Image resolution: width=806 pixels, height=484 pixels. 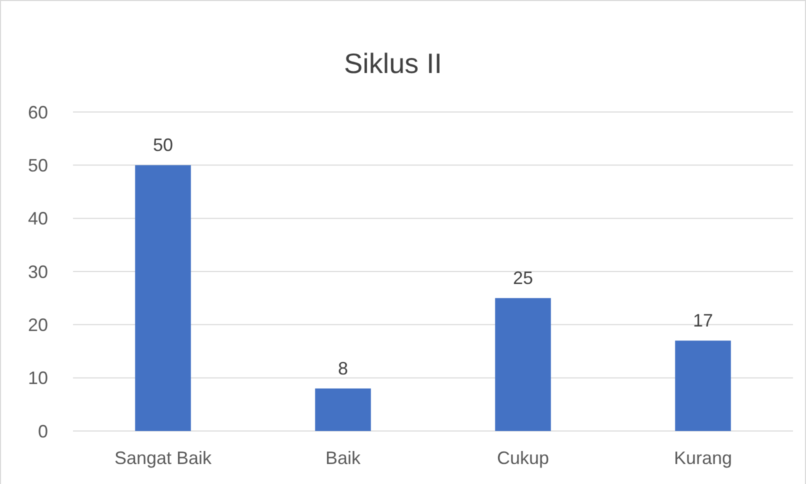 What do you see at coordinates (38, 378) in the screenshot?
I see `y-tick-label: 10` at bounding box center [38, 378].